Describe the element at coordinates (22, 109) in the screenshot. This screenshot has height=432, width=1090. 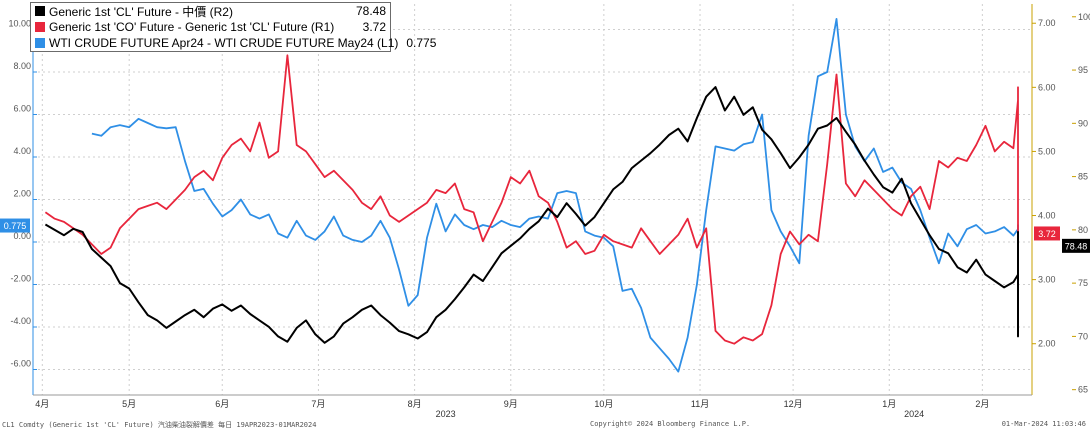
I see `left-axis-tick-label: 6.00` at that location.